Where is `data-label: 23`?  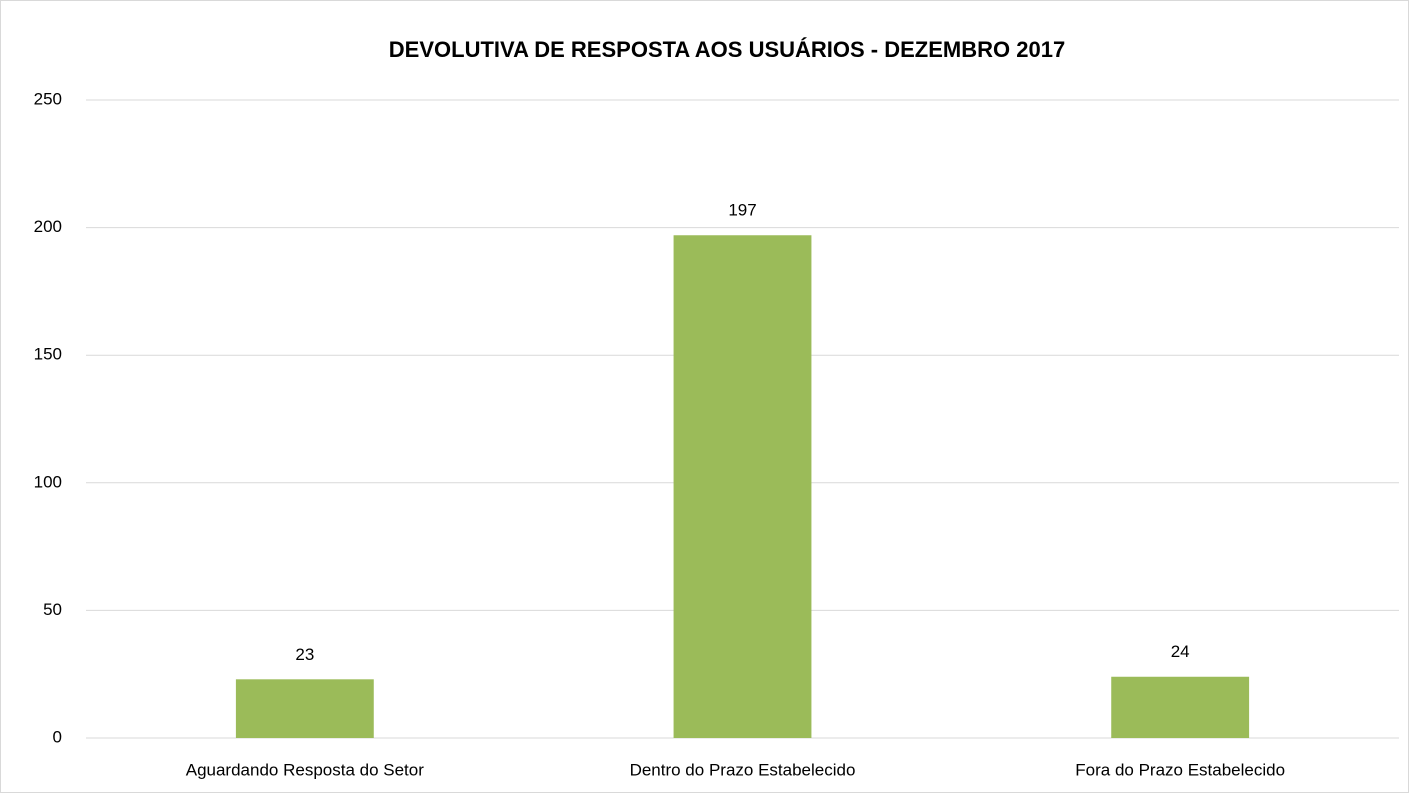 data-label: 23 is located at coordinates (304, 654).